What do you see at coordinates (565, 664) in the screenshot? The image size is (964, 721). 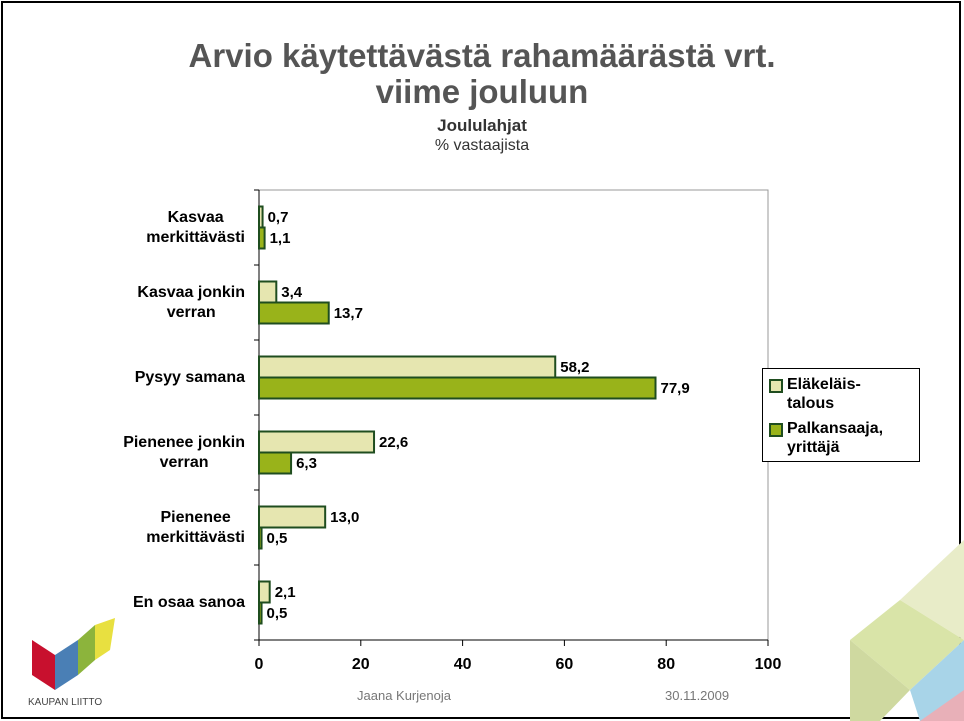 I see `x-tick-label: 60` at bounding box center [565, 664].